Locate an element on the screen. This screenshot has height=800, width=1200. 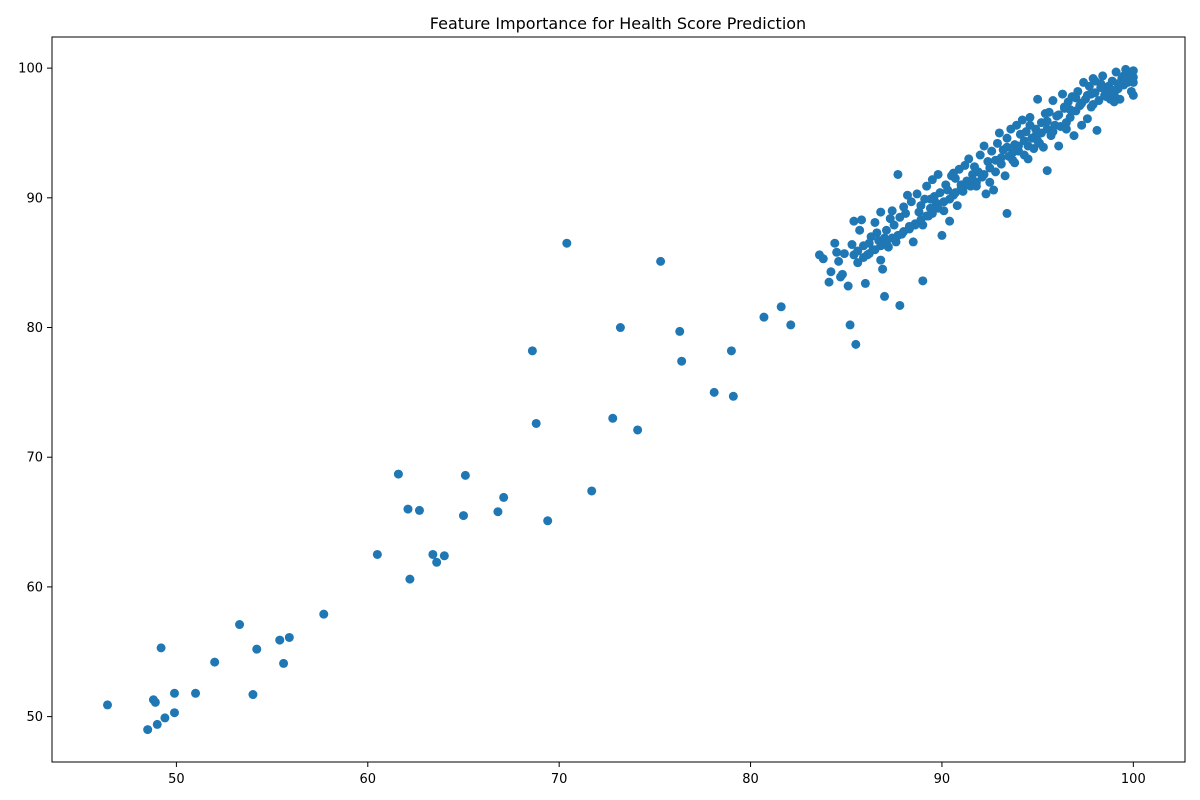
y-tick-label: 70 is located at coordinates (34, 458).